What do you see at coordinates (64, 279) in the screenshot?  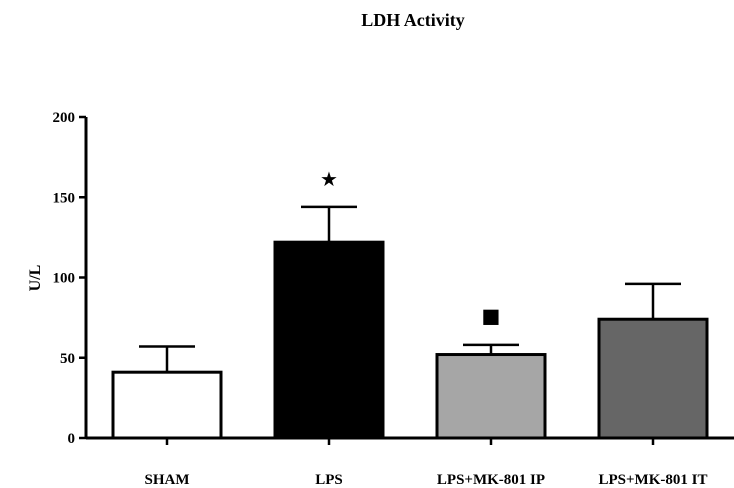 I see `y-tick-label: 100` at bounding box center [64, 279].